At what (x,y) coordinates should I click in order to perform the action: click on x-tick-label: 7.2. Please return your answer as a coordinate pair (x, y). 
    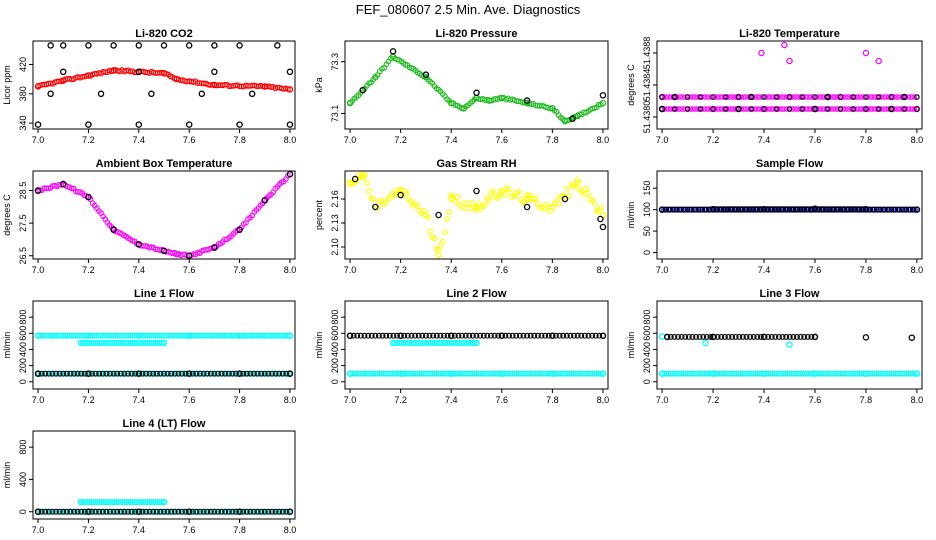
    Looking at the image, I should click on (400, 400).